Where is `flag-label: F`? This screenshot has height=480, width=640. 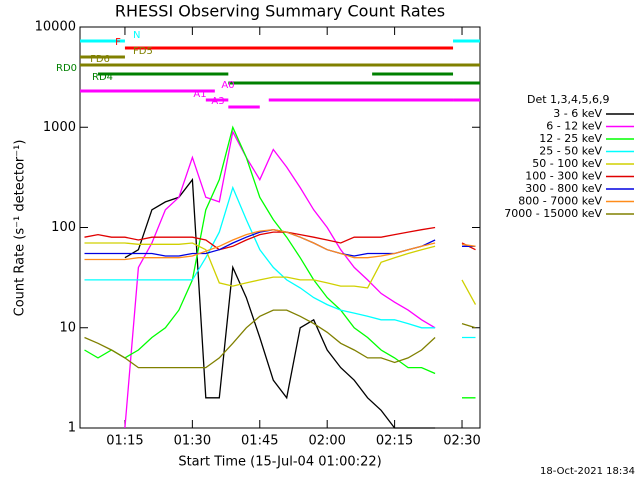
flag-label: F is located at coordinates (118, 42).